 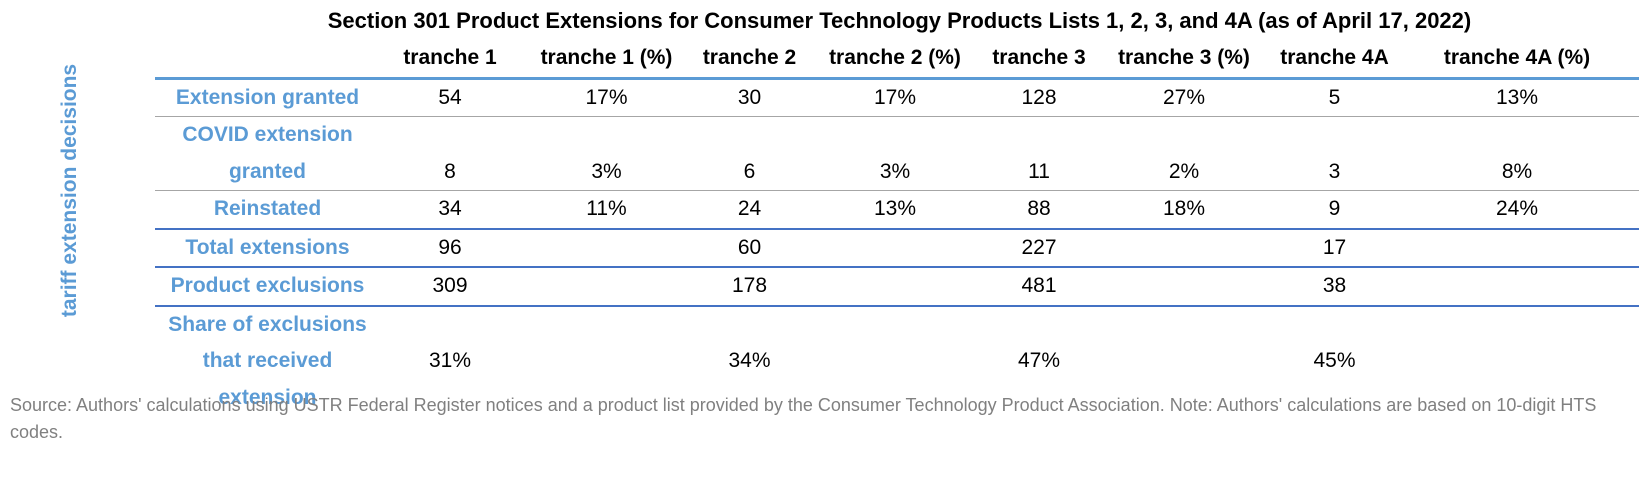 What do you see at coordinates (1039, 210) in the screenshot?
I see `table-cell: 88` at bounding box center [1039, 210].